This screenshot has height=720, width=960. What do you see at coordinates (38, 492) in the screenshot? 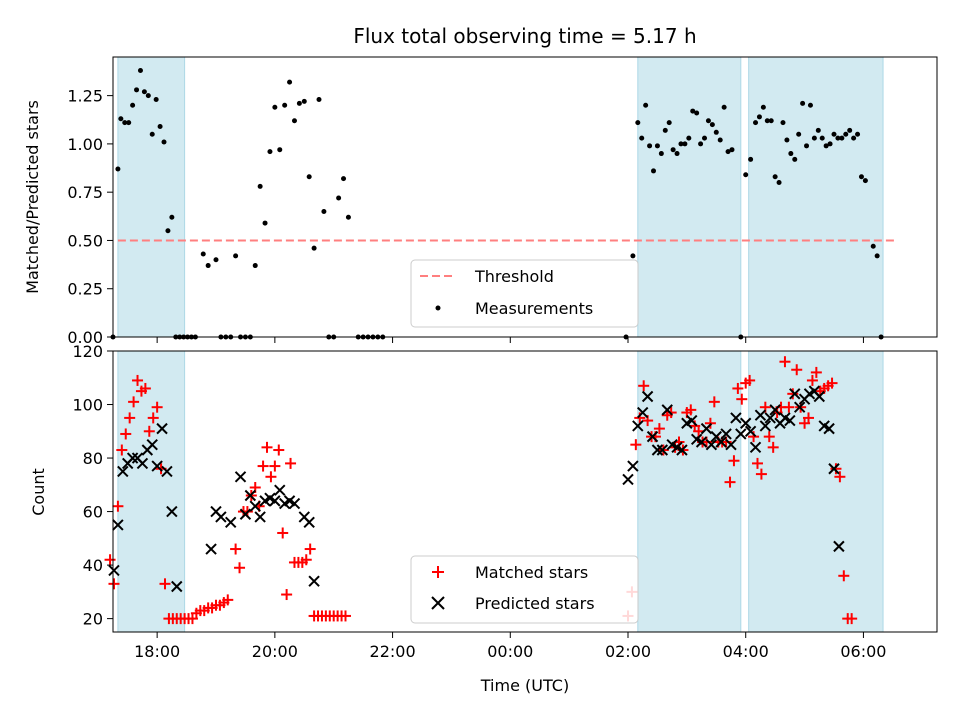
I see `bottom-y-axis-label: Count` at bounding box center [38, 492].